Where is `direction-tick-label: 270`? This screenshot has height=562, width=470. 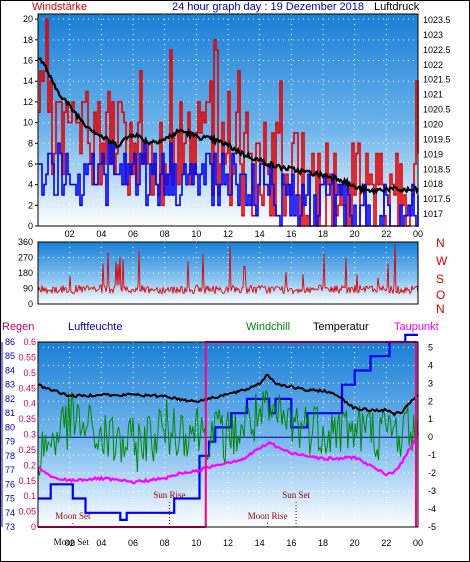 direction-tick-label: 270 is located at coordinates (25, 258).